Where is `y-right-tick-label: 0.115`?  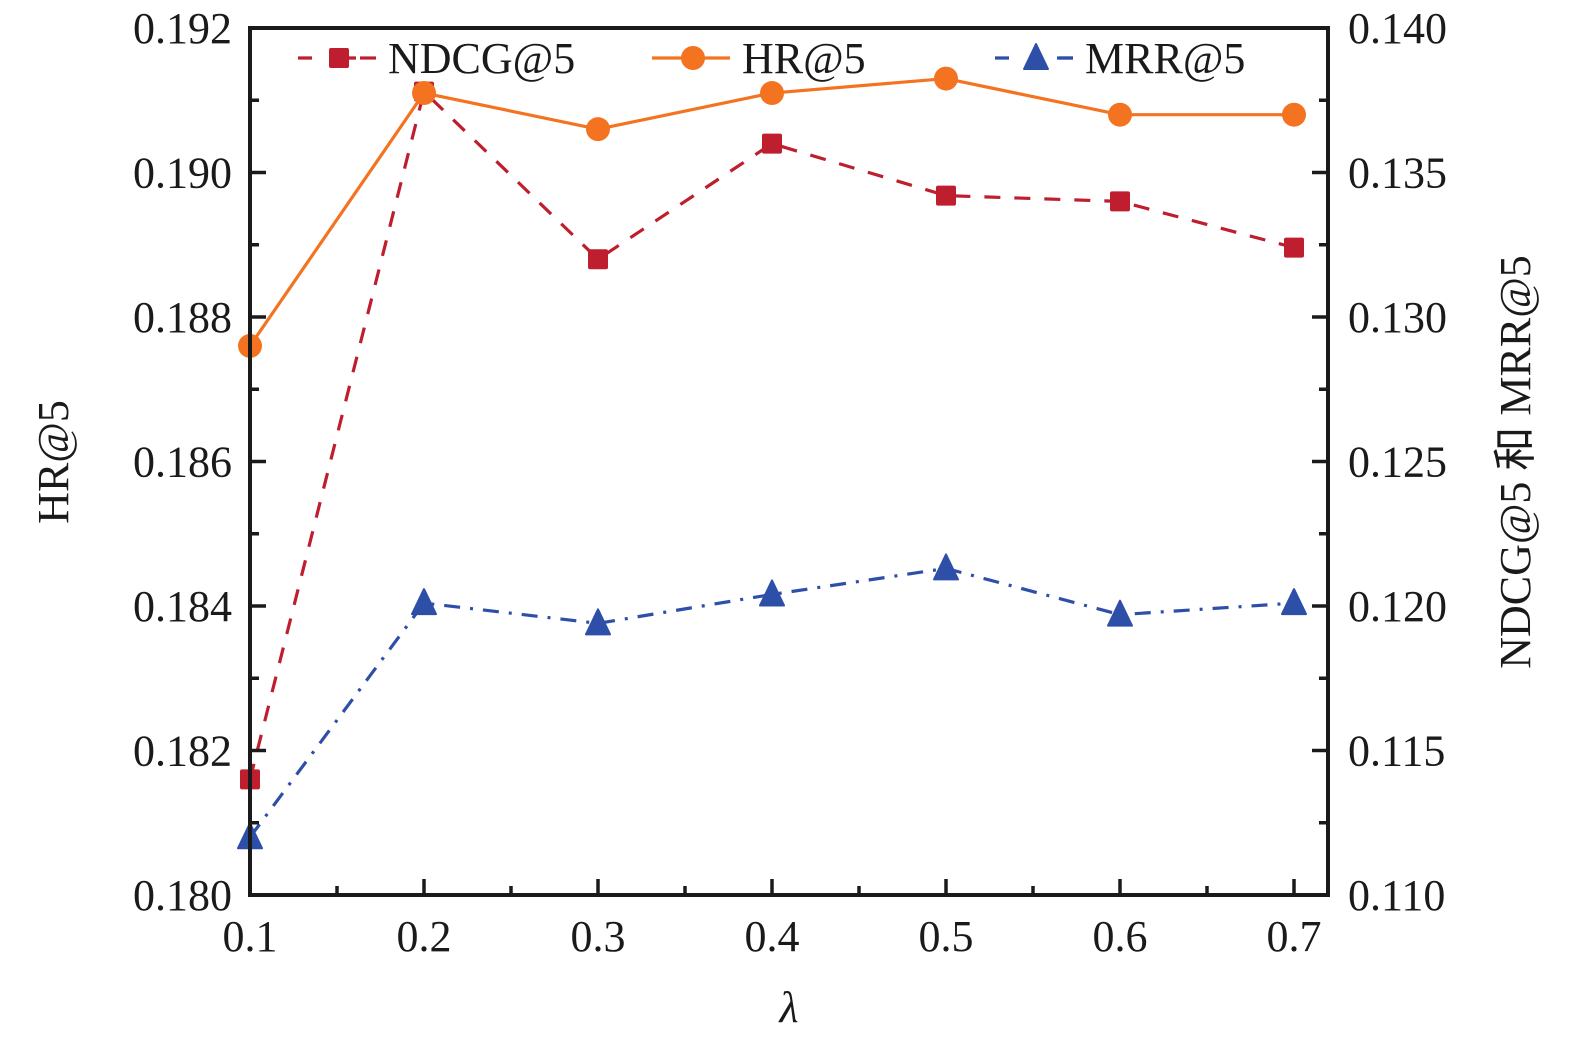
y-right-tick-label: 0.115 is located at coordinates (1396, 751).